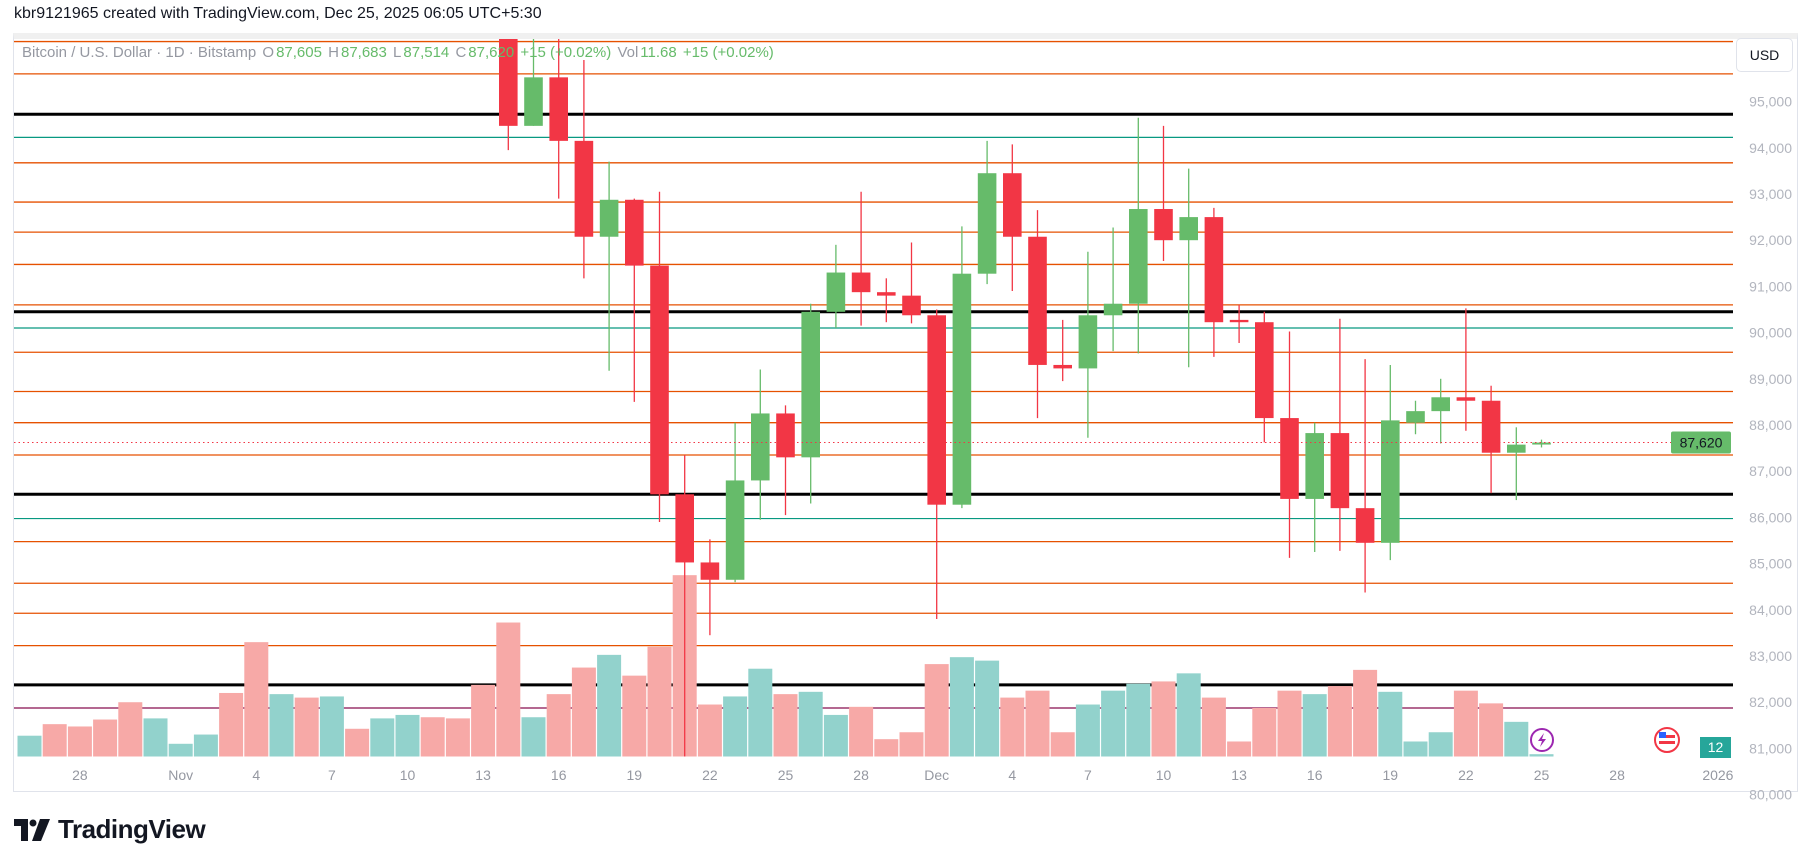 The height and width of the screenshot is (868, 1814). What do you see at coordinates (139, 52) in the screenshot?
I see `symbol-name: Bitcoin / U.S. Dollar · 1D · Bitstamp` at bounding box center [139, 52].